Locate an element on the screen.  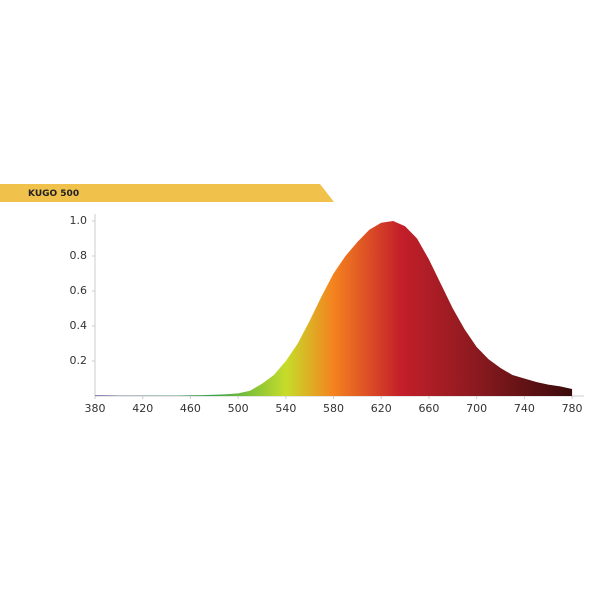
x-tick-label: 740 is located at coordinates (524, 408).